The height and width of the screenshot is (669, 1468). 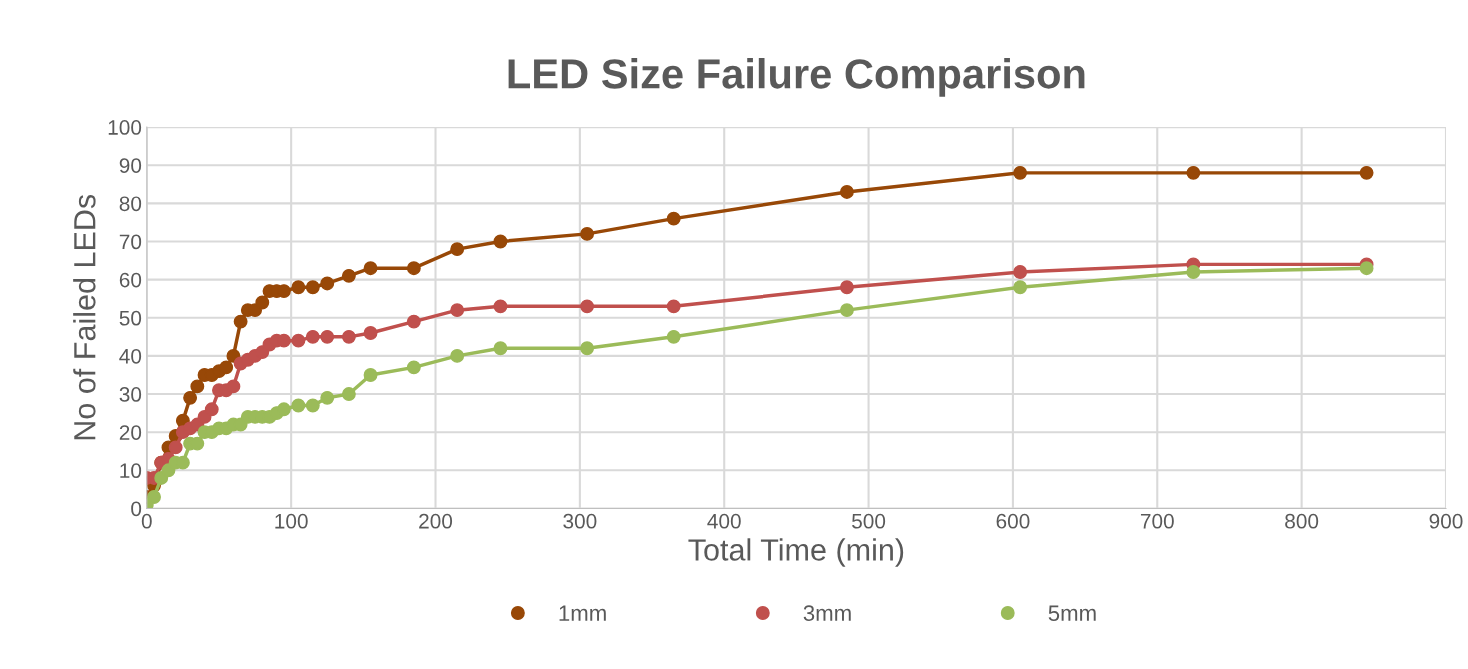 I want to click on y-tick-label: 80, so click(x=130, y=204).